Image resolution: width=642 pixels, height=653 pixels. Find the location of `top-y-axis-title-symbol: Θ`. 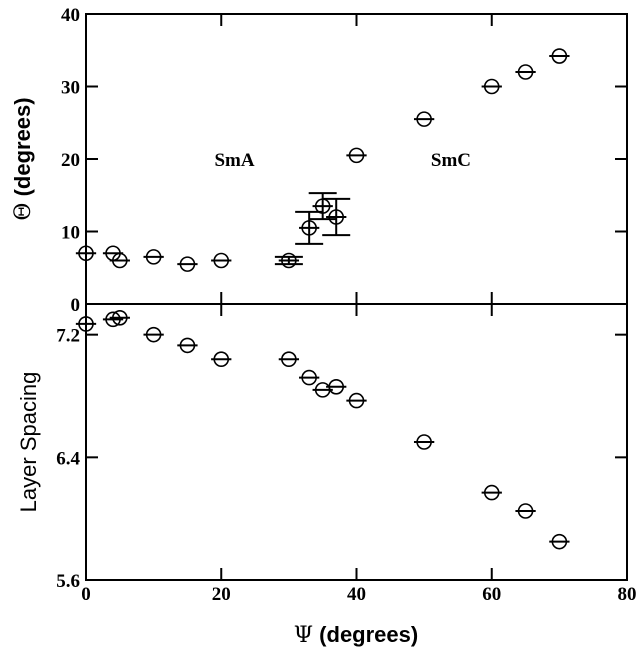

top-y-axis-title-symbol: Θ is located at coordinates (23, 212).